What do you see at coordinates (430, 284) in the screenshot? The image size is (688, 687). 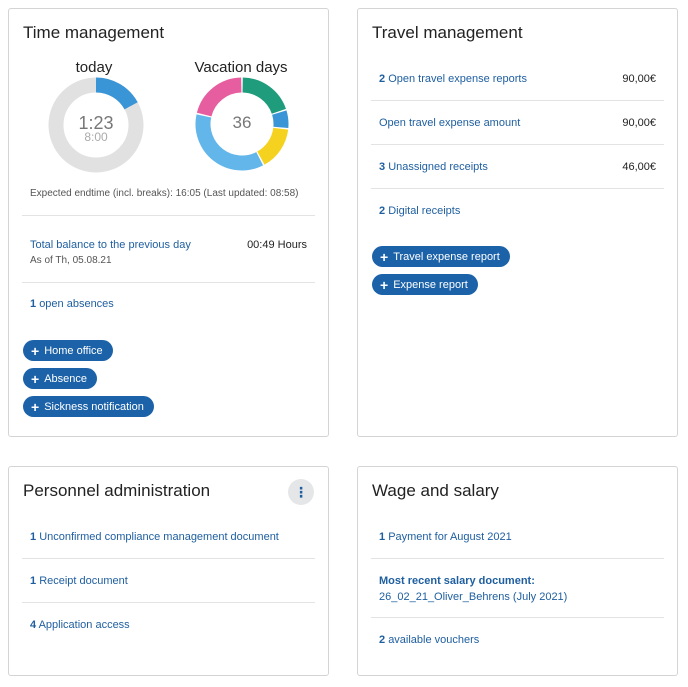 I see `expense-report-button-label: Expense report` at bounding box center [430, 284].